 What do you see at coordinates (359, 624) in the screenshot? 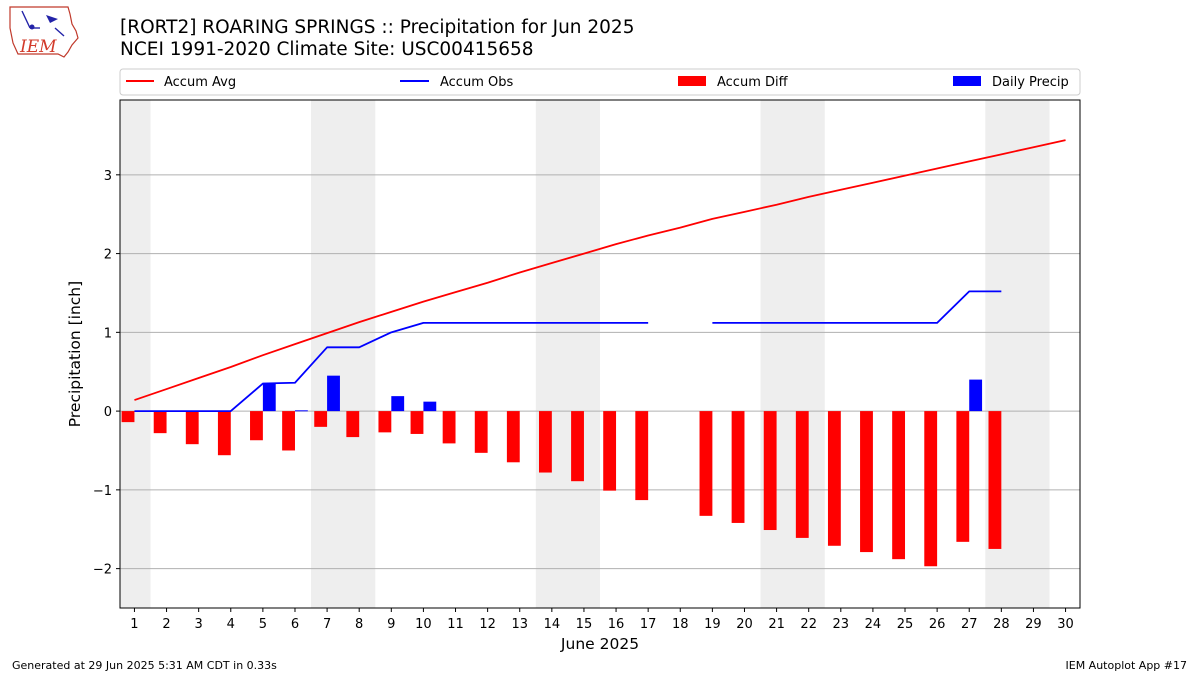
I see `x-tick-label: 8` at bounding box center [359, 624].